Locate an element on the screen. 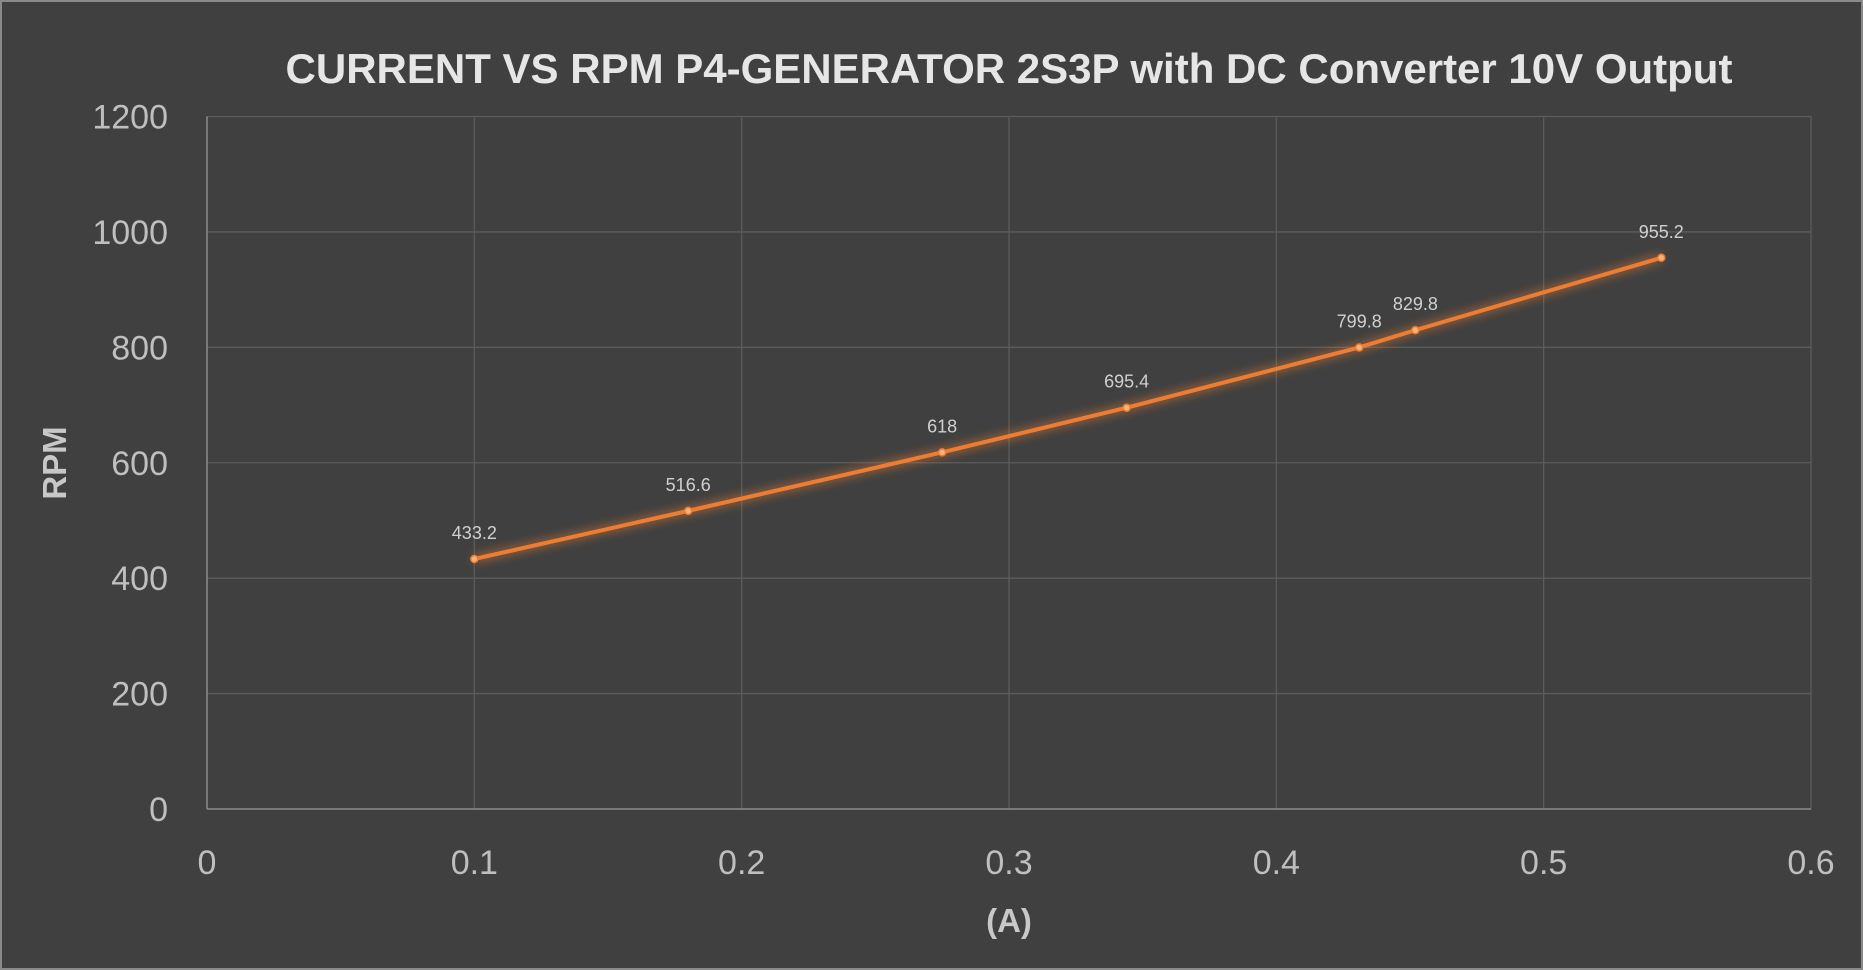  x-tick-label: 0.1 is located at coordinates (474, 863).